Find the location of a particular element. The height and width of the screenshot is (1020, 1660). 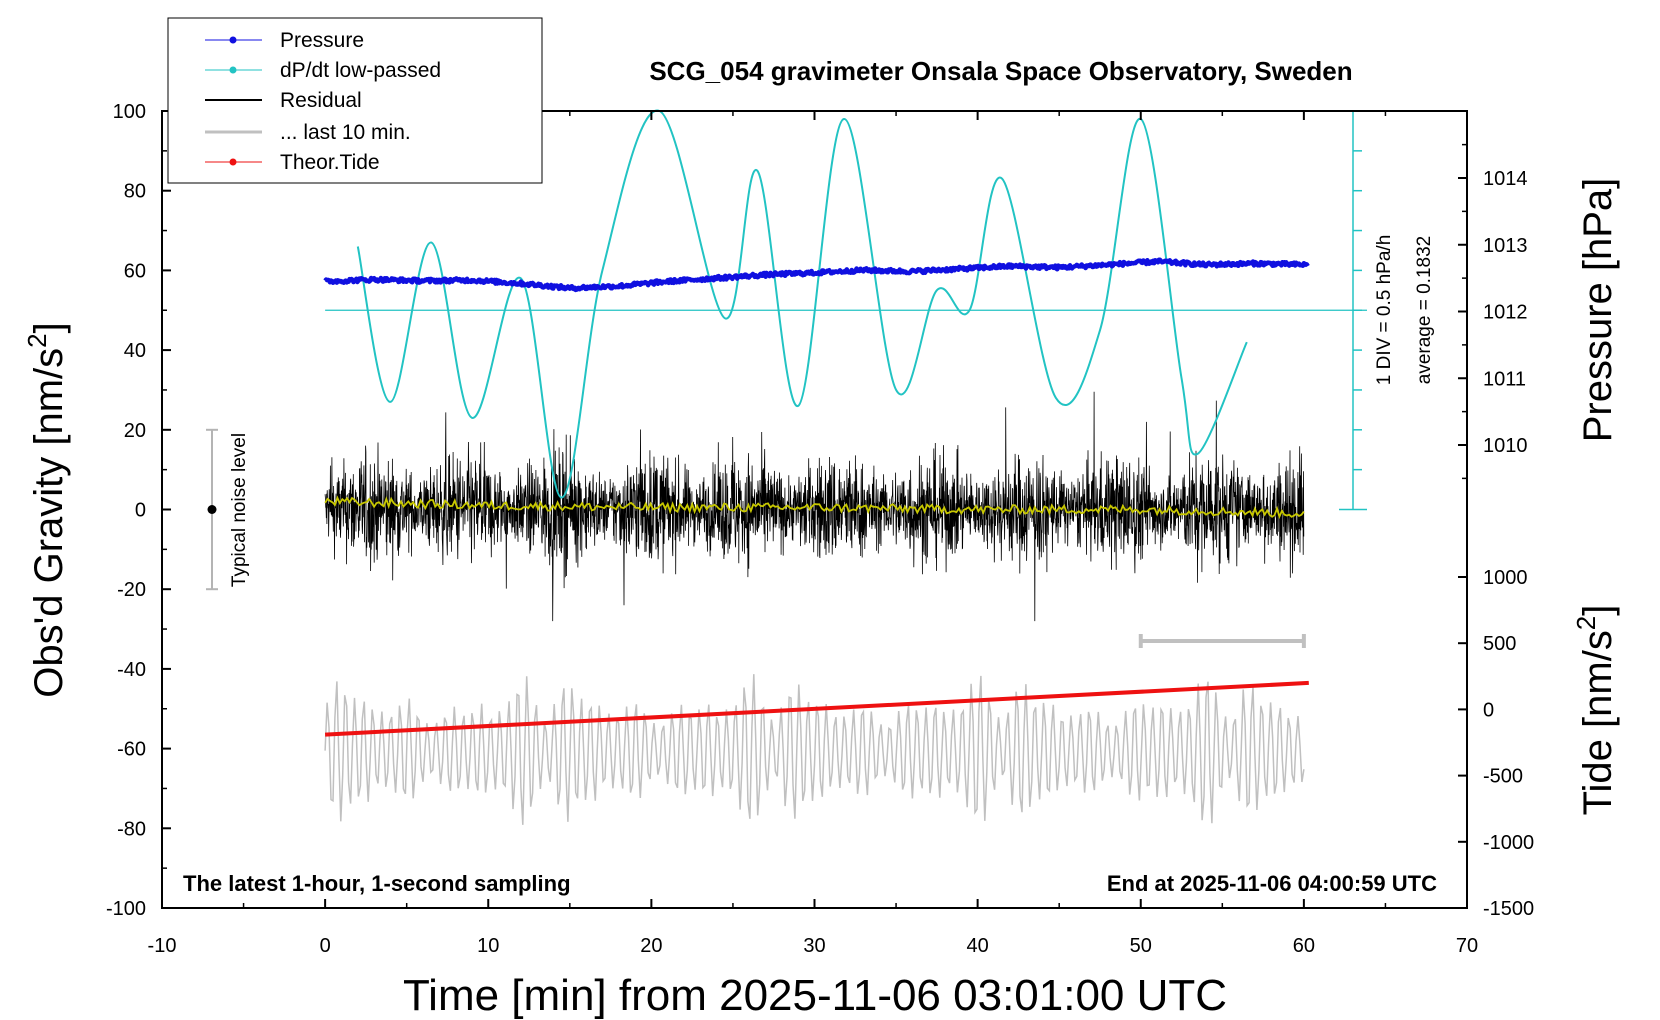

y-label-tide-close: ] is located at coordinates (1598, 610).